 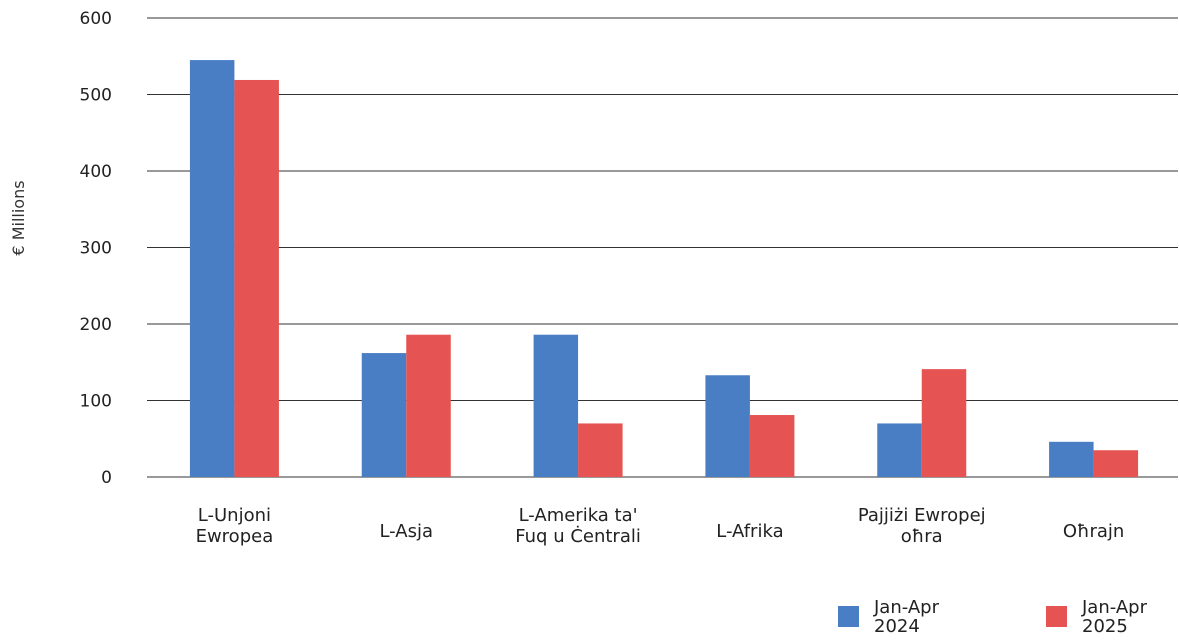 I want to click on category-label-line: Pajjiżi Ewropej, so click(x=922, y=515).